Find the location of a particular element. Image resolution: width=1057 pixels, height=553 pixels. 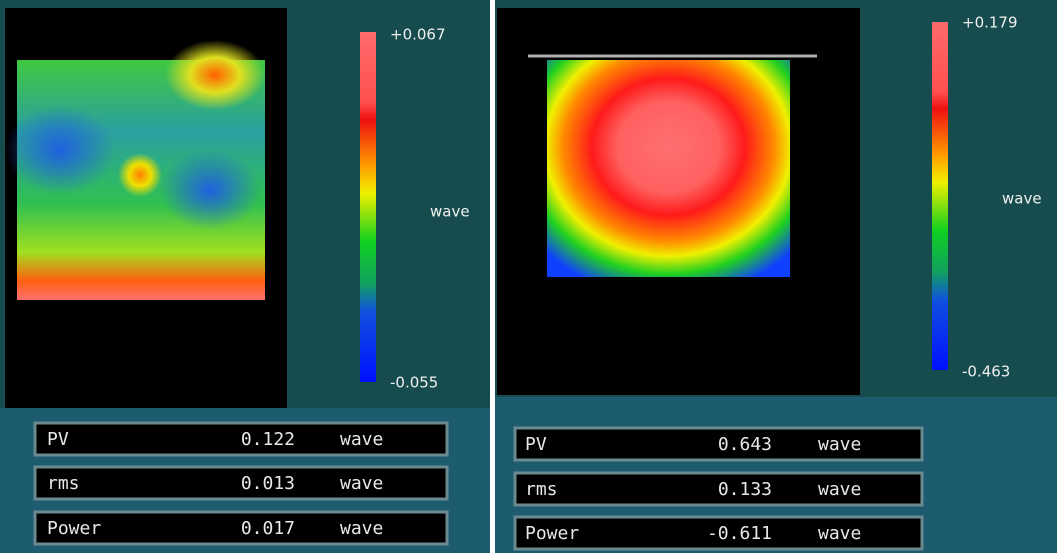

stat-value: 0.643 is located at coordinates (745, 444).